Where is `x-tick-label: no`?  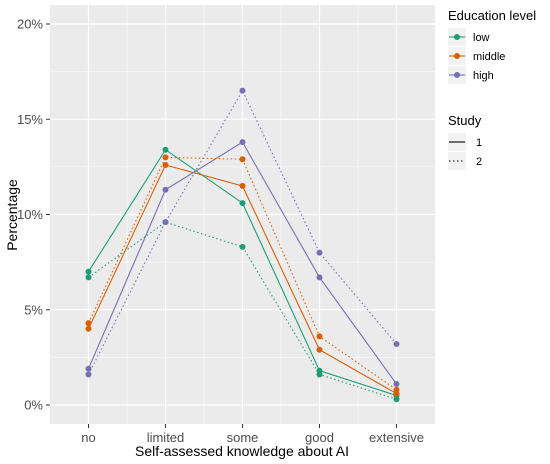
x-tick-label: no is located at coordinates (88, 437).